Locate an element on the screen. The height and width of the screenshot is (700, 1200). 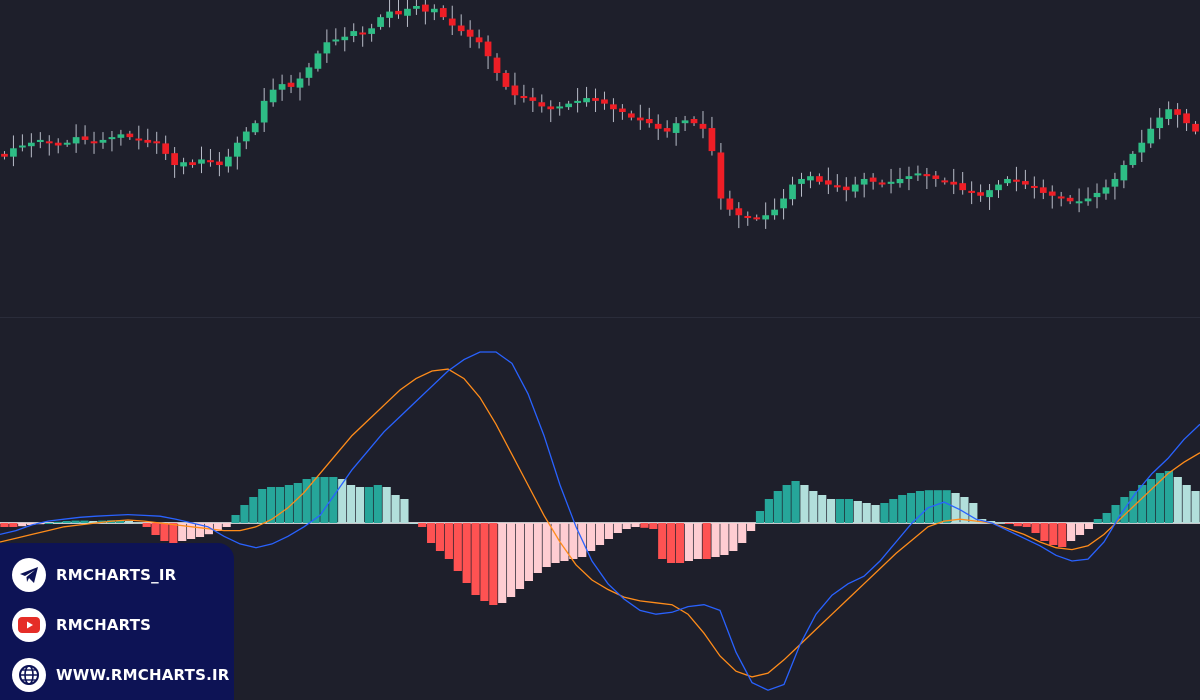
website-label: WWW.RMCHARTS.IR is located at coordinates (143, 675).